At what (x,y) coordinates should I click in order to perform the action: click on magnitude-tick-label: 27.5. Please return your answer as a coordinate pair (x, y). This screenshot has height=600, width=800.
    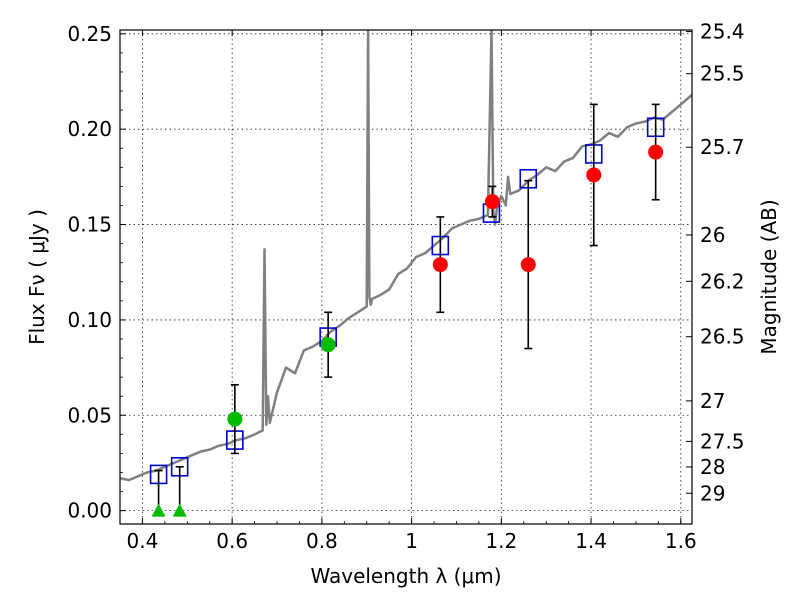
    Looking at the image, I should click on (722, 441).